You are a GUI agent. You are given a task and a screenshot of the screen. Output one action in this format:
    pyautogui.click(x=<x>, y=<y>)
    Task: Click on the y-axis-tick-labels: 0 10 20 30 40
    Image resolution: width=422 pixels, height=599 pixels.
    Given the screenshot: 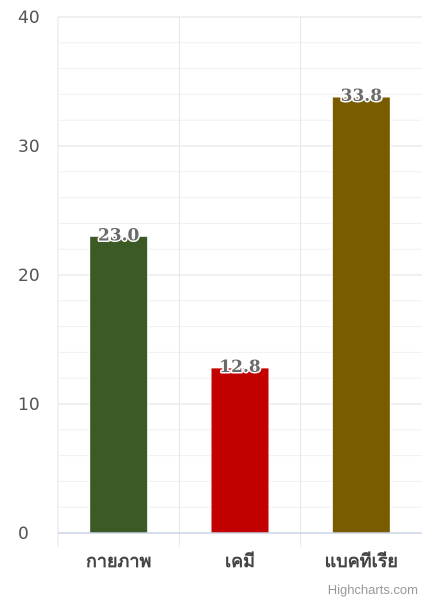 What is the action you would take?
    pyautogui.click(x=29, y=276)
    